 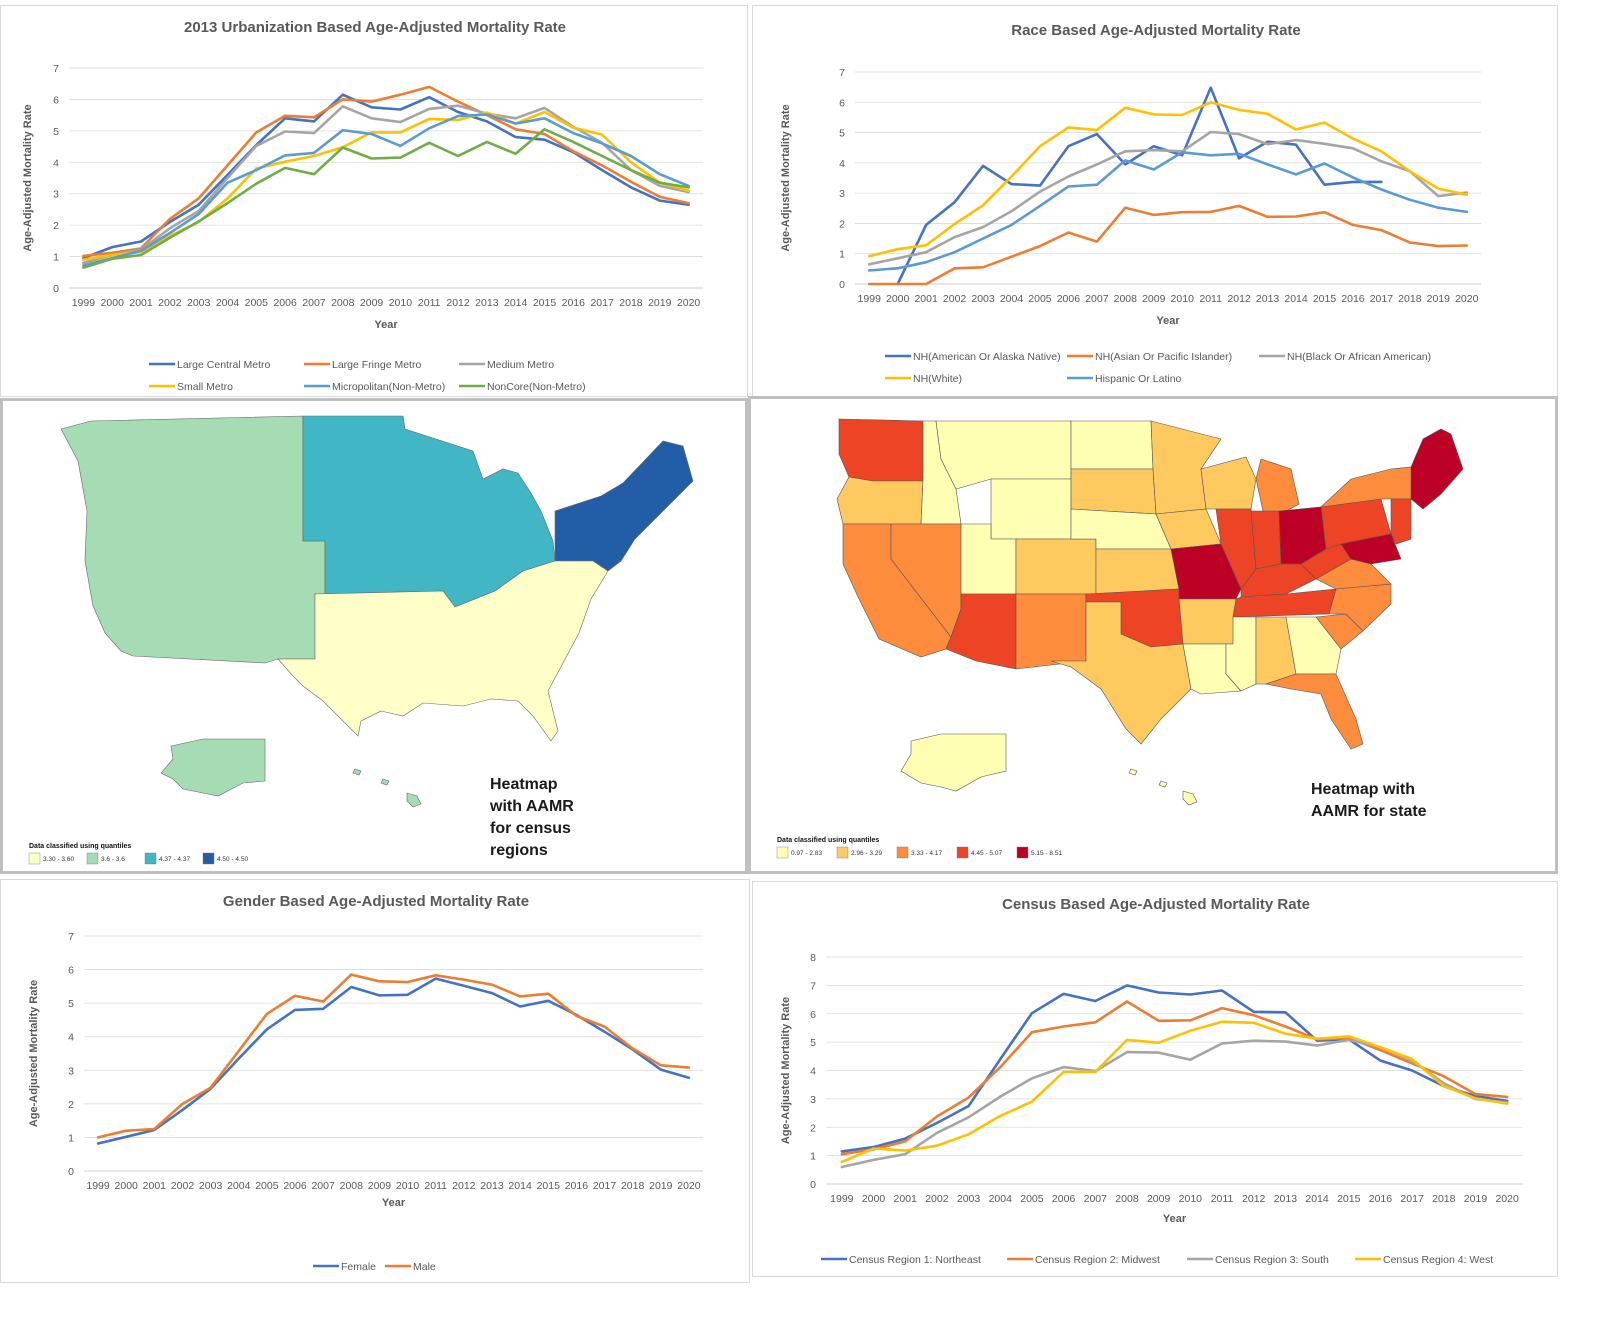 I want to click on legend-label: Medium Metro, so click(x=520, y=365).